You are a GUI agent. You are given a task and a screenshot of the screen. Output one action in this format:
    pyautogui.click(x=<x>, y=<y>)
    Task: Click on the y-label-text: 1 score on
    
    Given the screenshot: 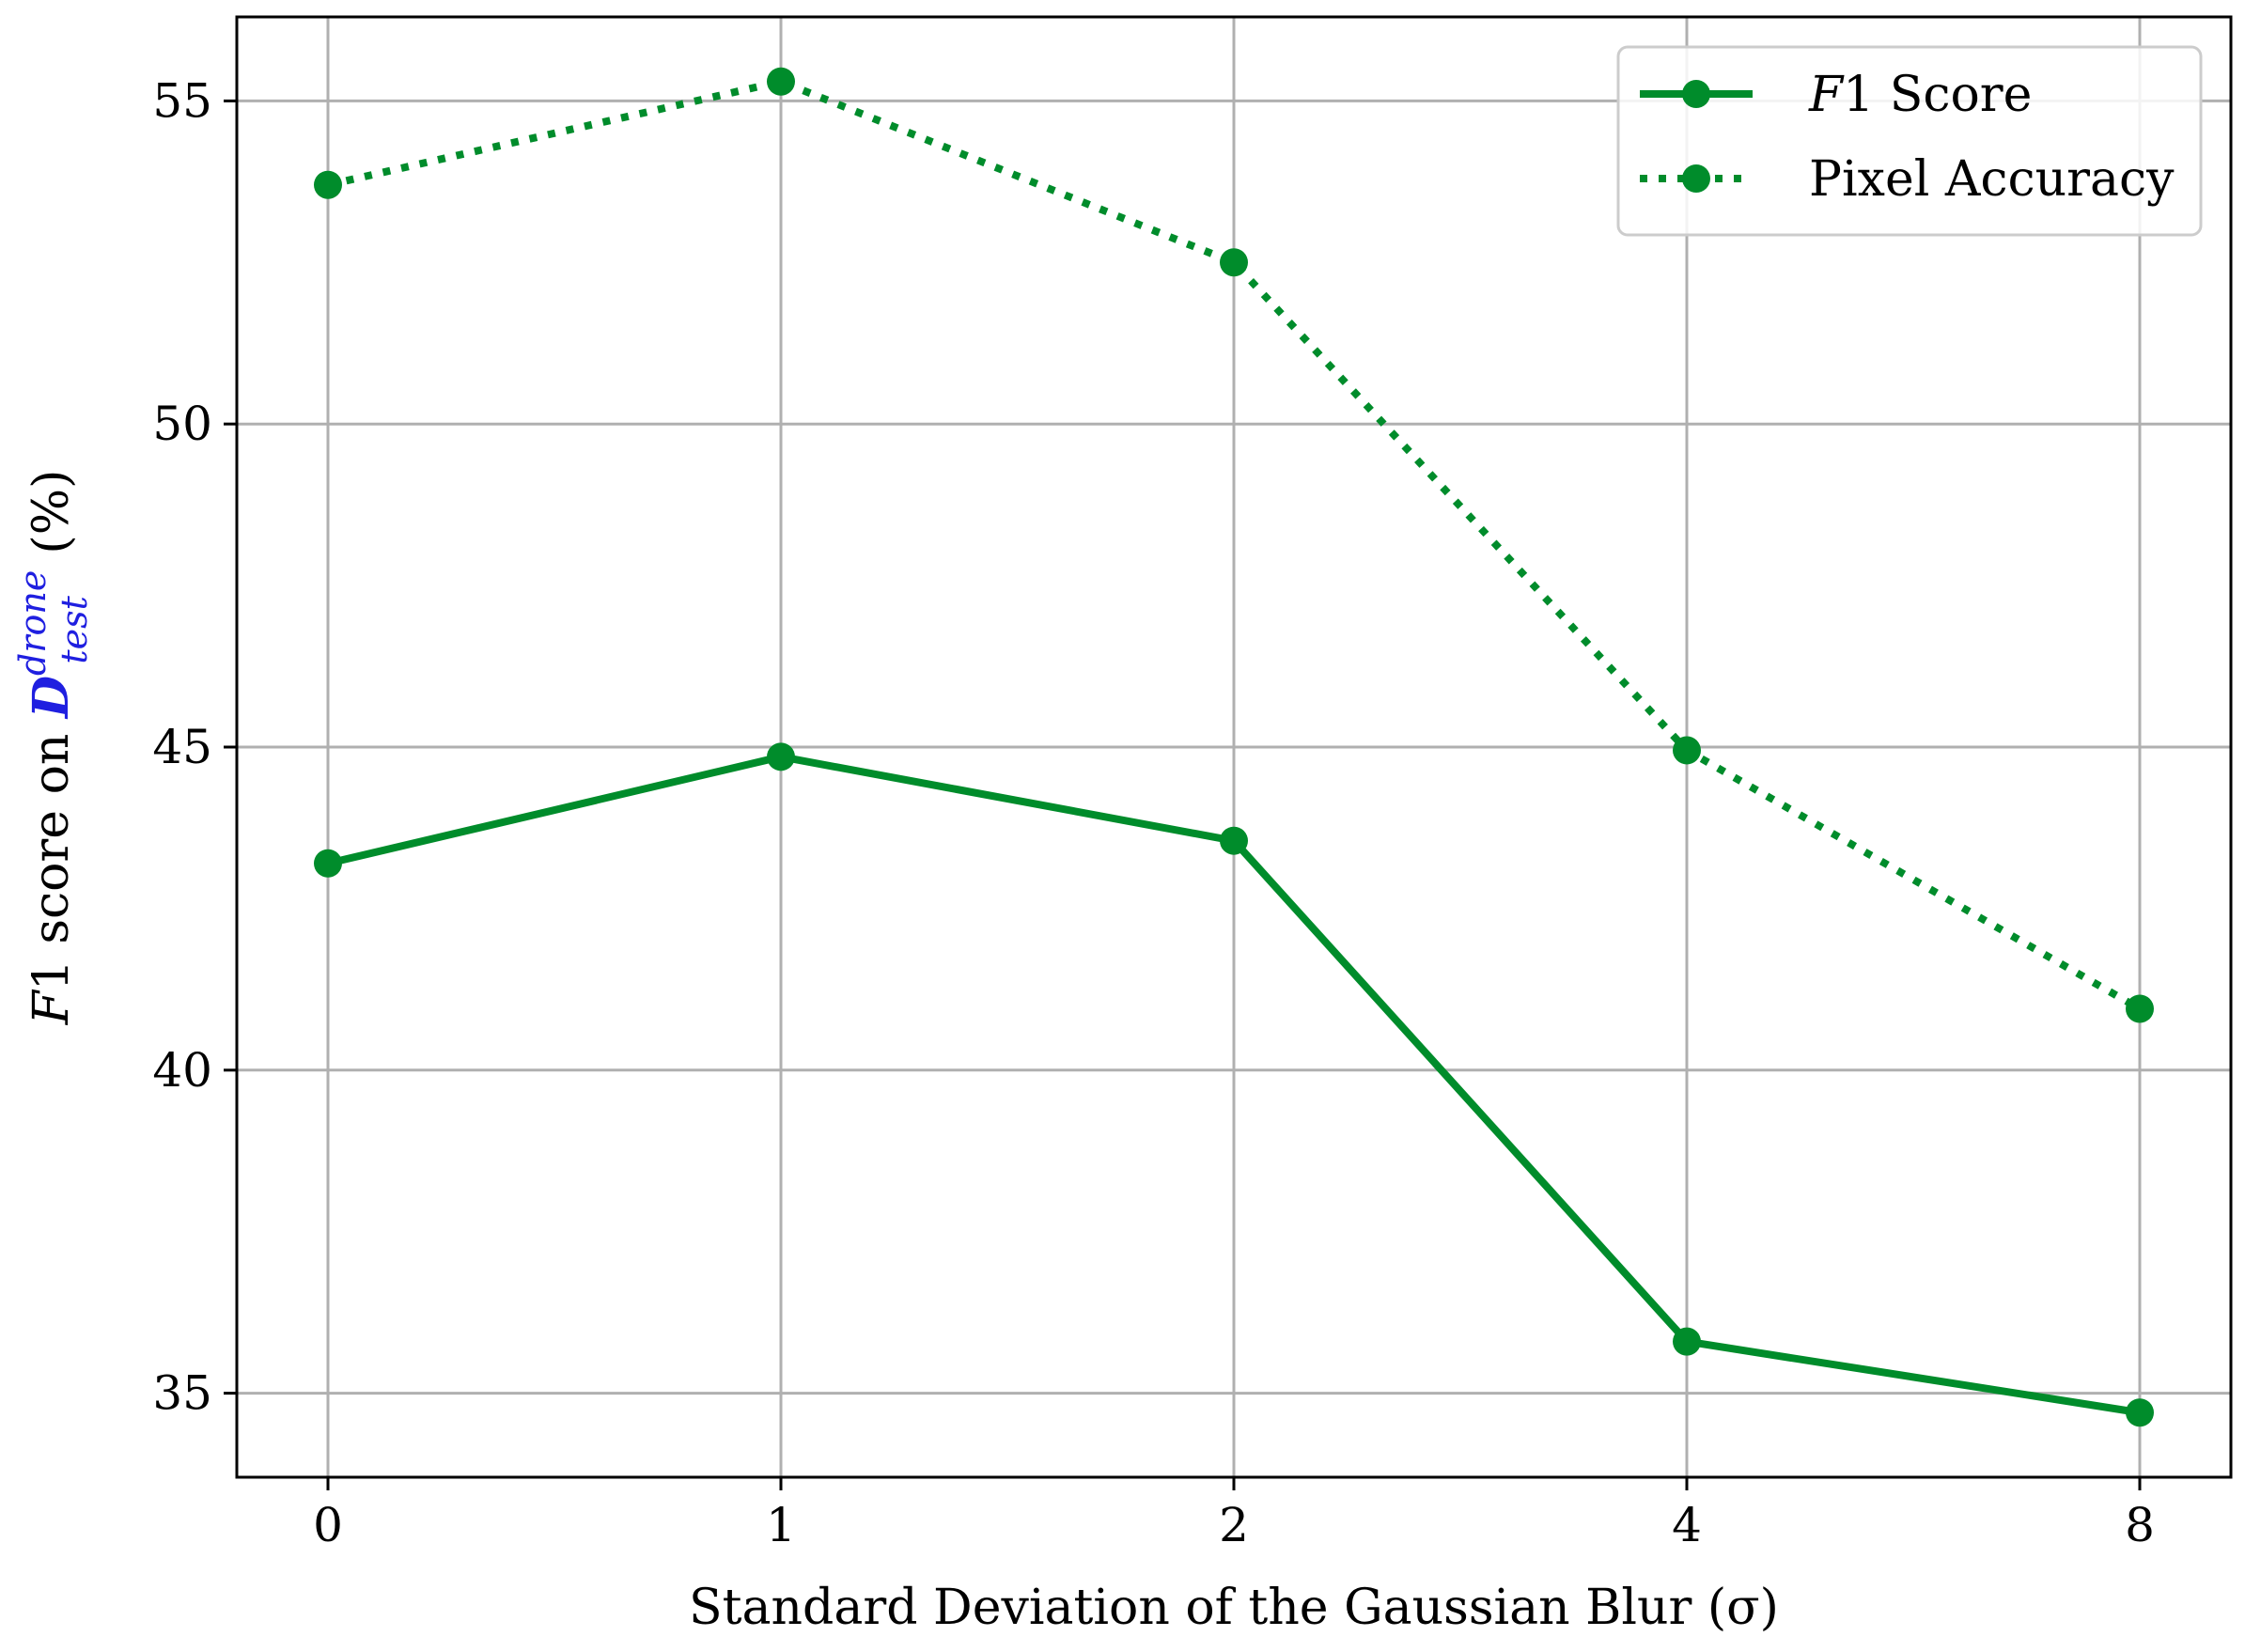 What is the action you would take?
    pyautogui.click(x=51, y=854)
    